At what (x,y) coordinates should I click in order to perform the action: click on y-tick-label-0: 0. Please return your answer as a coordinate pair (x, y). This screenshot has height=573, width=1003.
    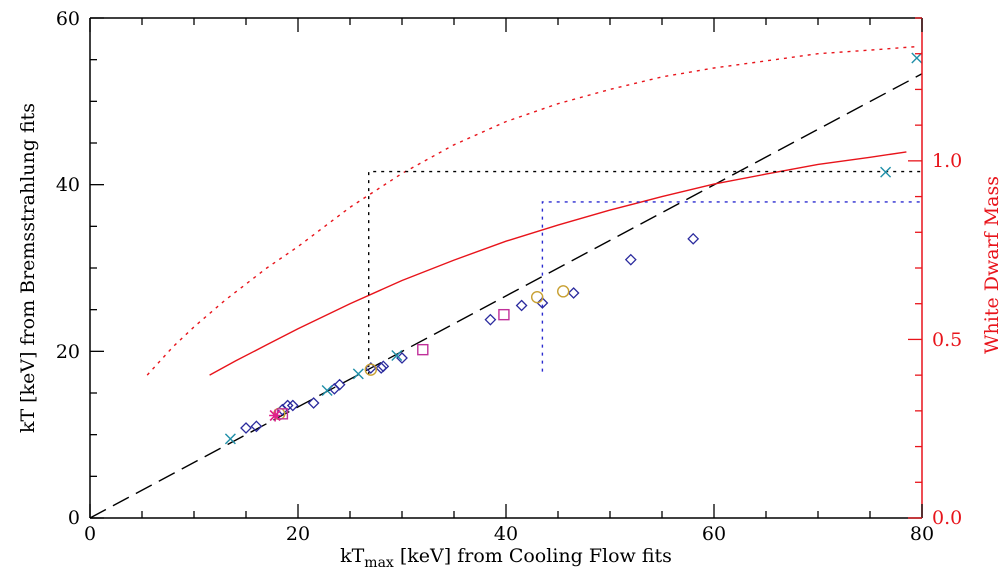
    Looking at the image, I should click on (74, 518).